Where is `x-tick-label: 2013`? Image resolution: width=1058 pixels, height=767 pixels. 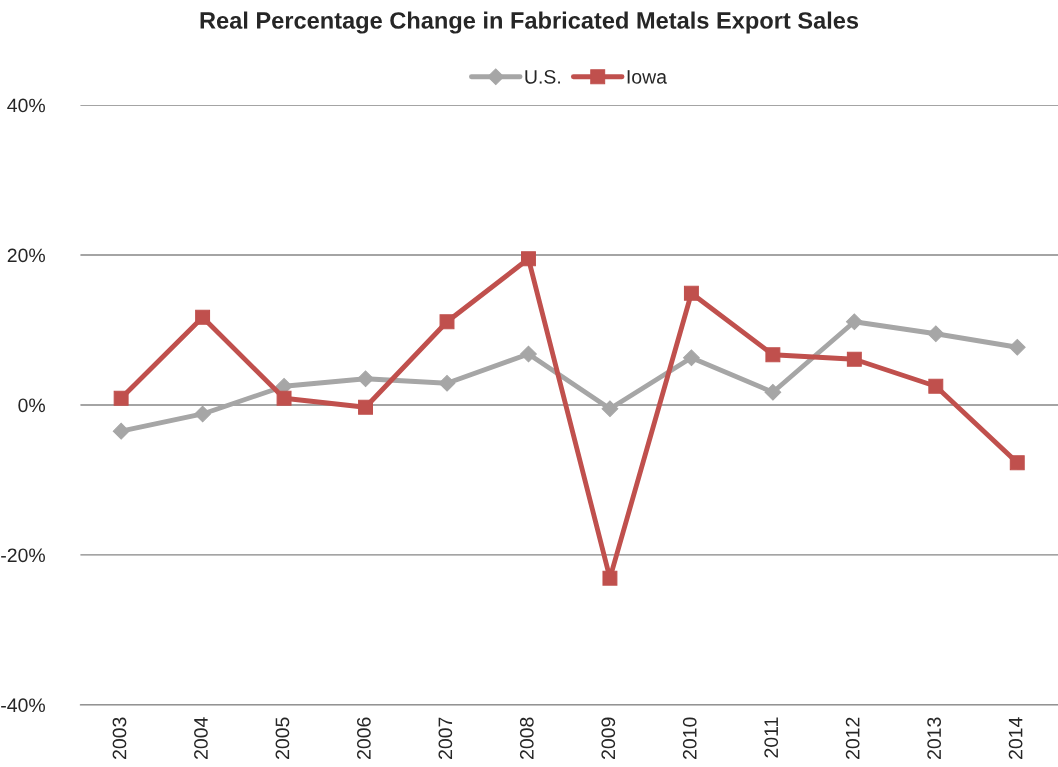 x-tick-label: 2013 is located at coordinates (934, 738).